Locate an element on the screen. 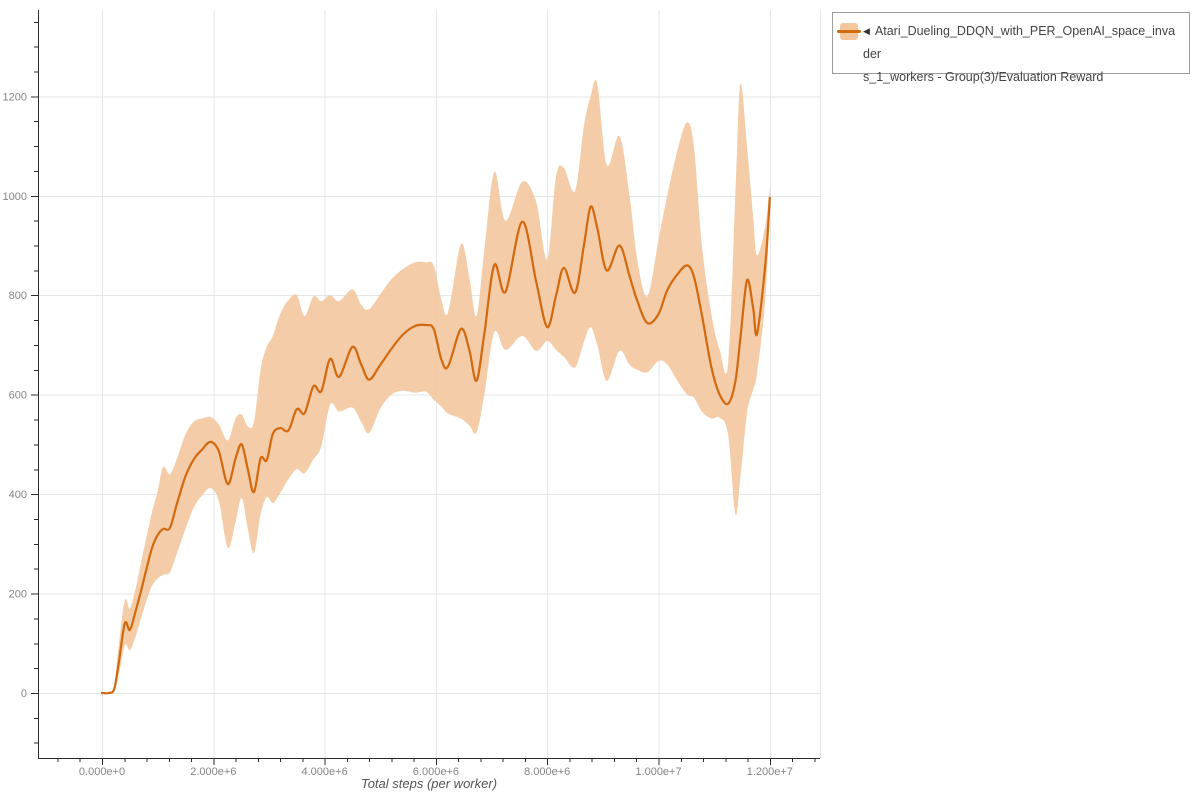 The image size is (1200, 800). y-tick-label: 800 is located at coordinates (18, 296).